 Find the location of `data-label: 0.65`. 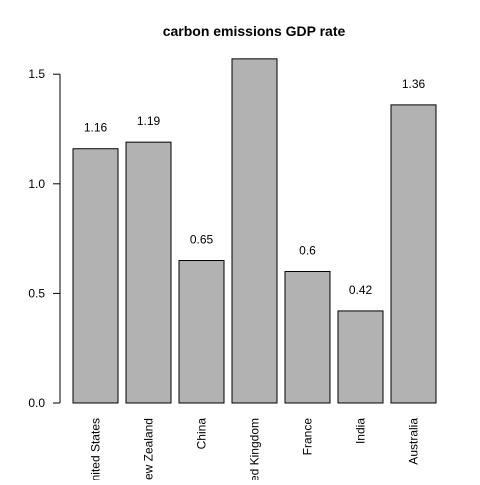

data-label: 0.65 is located at coordinates (202, 240).